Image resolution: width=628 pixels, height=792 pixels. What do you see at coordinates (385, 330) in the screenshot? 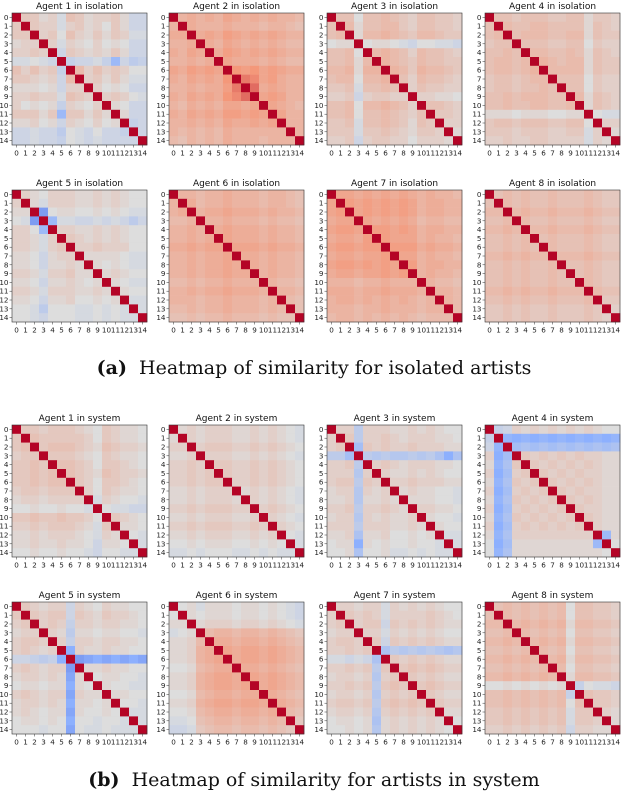
I see `x-tick-label: 6` at bounding box center [385, 330].